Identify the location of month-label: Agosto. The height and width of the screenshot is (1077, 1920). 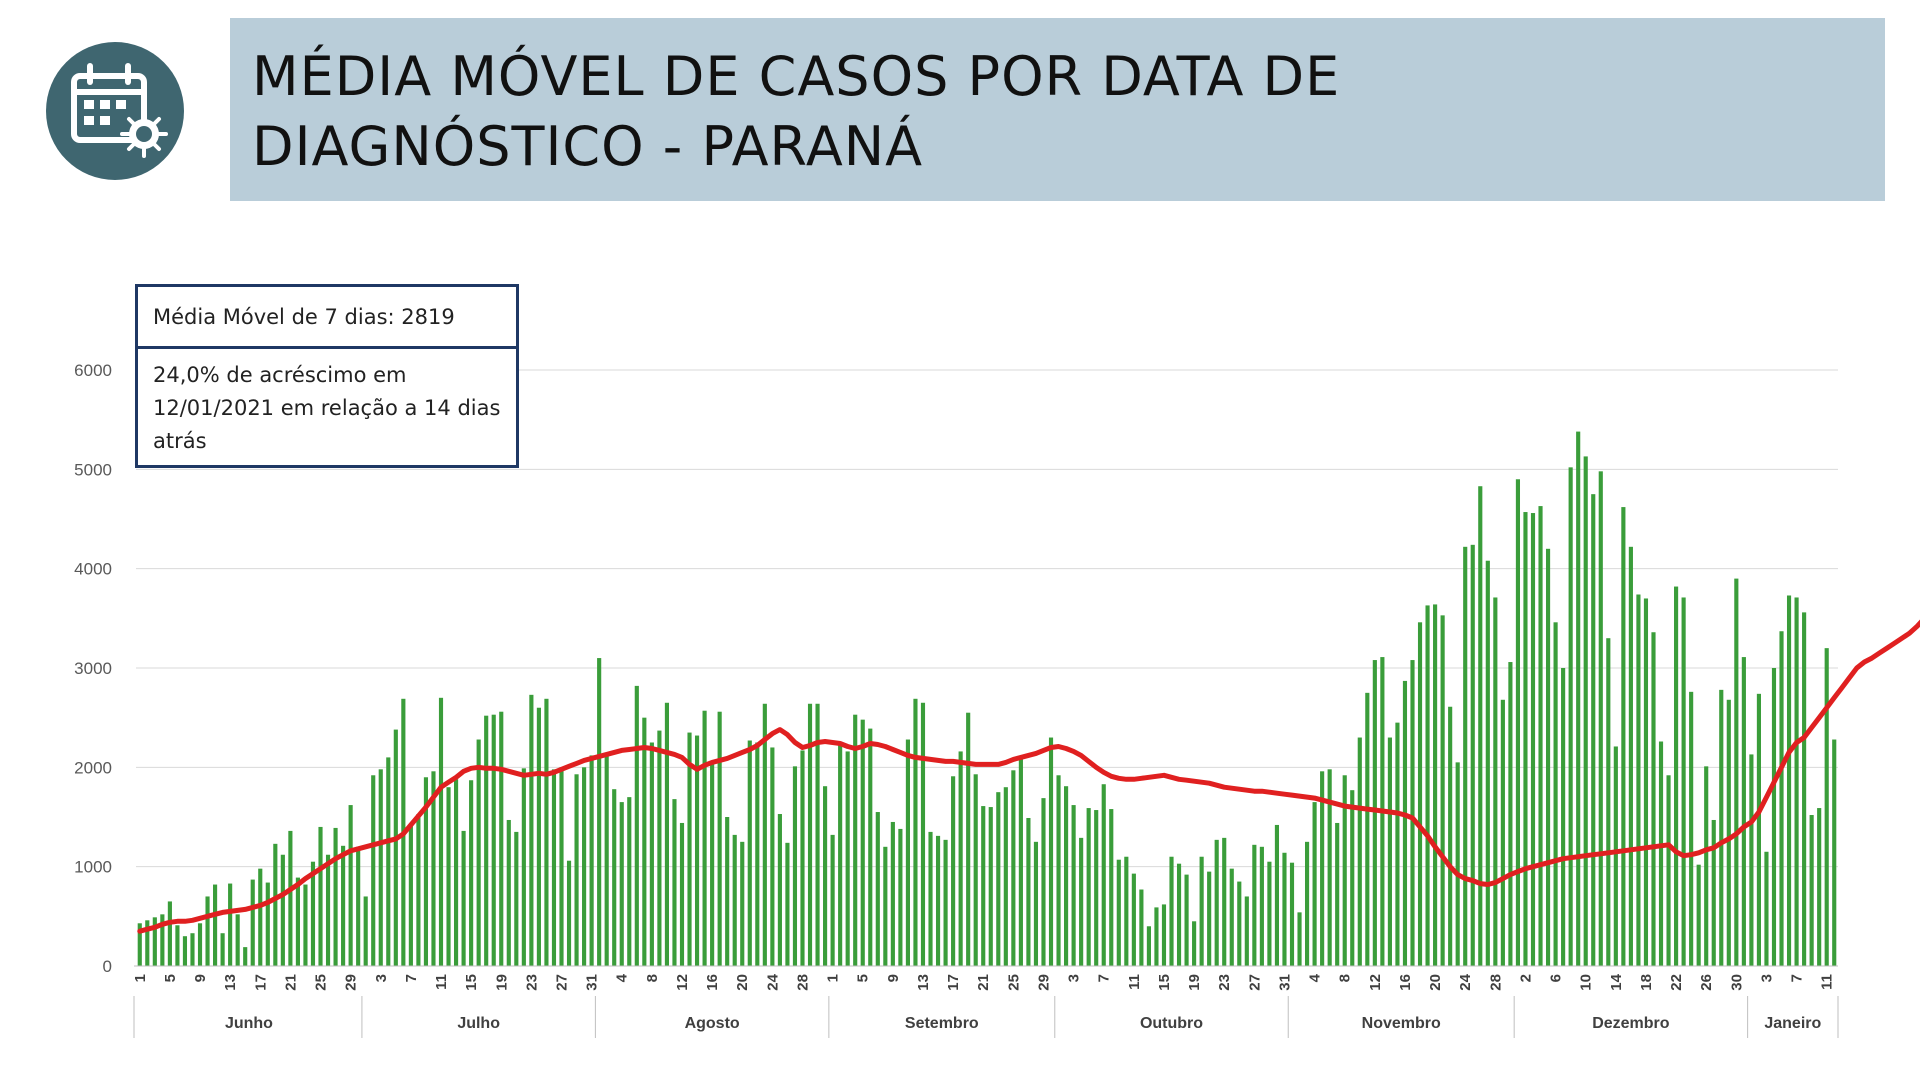
(712, 1023).